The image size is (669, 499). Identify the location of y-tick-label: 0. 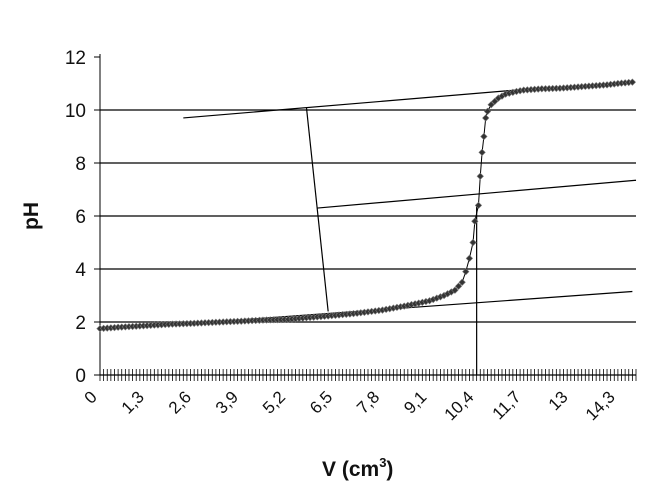
(80, 376).